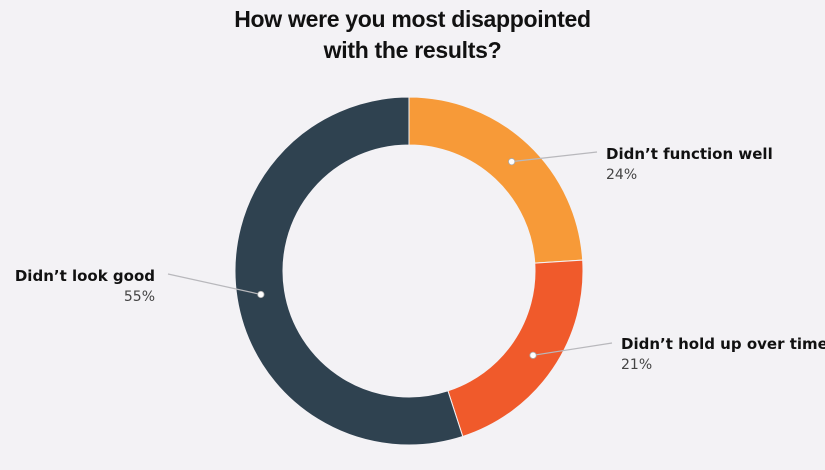  I want to click on slice-didnt-function-well, so click(496, 180).